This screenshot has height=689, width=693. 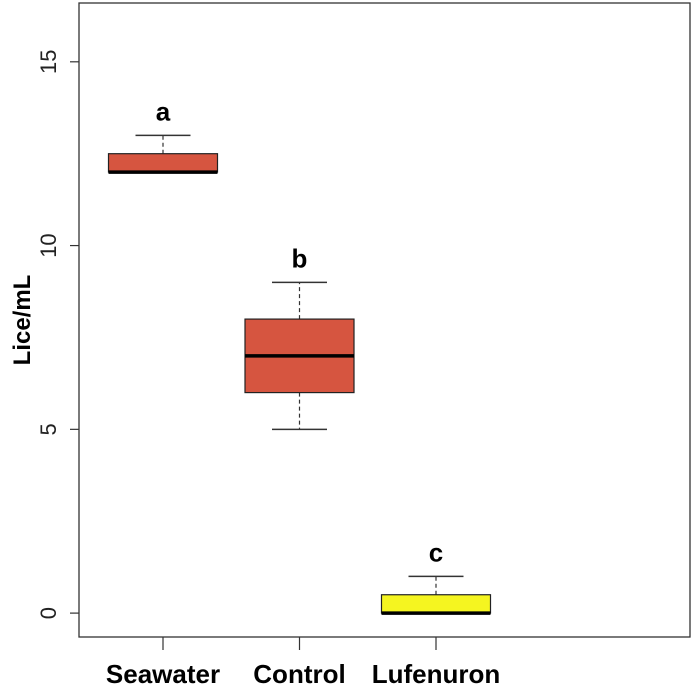 I want to click on significance-letter: c, so click(x=436, y=552).